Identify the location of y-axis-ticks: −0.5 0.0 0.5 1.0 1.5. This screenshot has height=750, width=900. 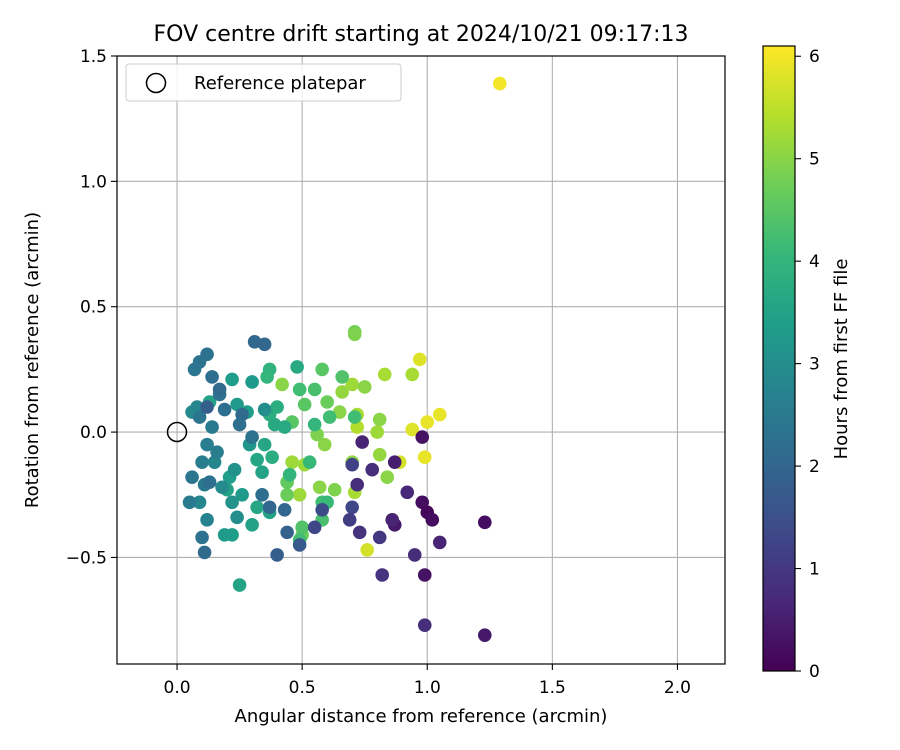
(91, 307).